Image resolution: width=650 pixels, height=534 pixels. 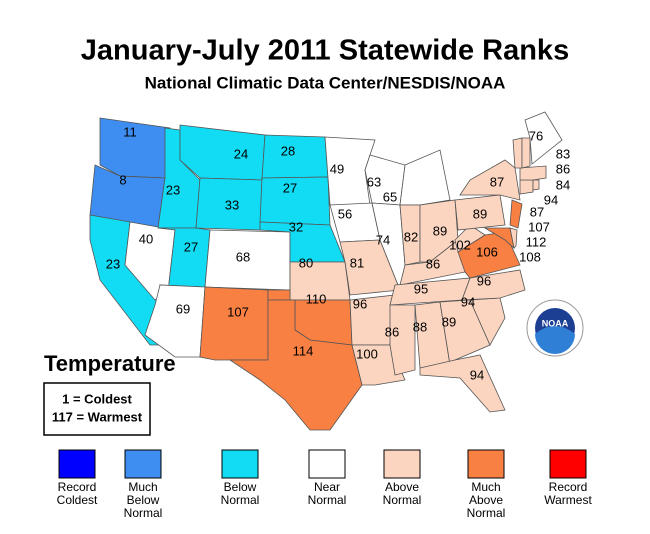 I want to click on state-rank: 8, so click(x=122, y=179).